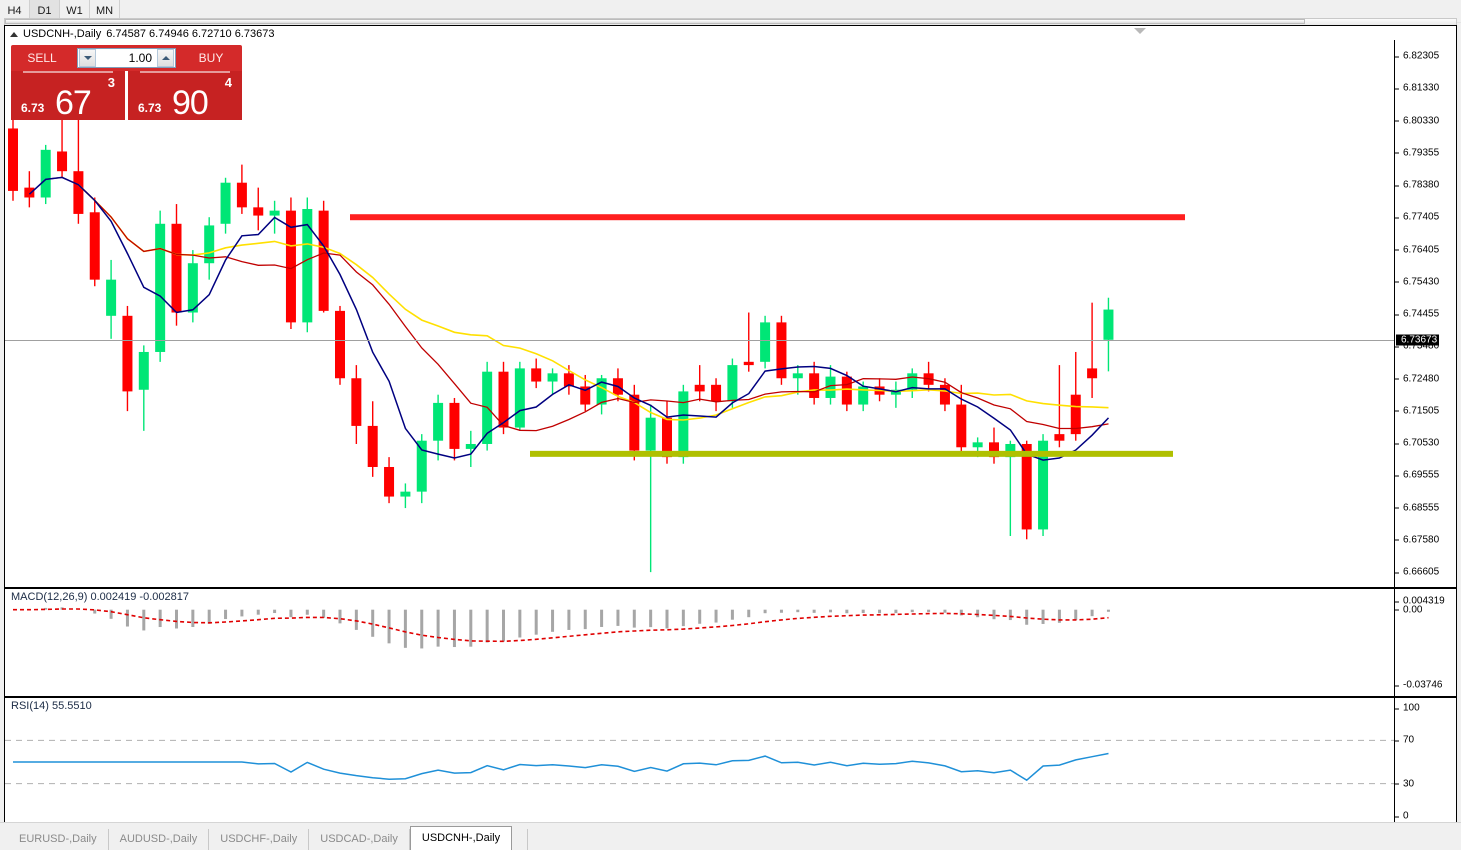  I want to click on timeframe-d1: D1, so click(45, 11).